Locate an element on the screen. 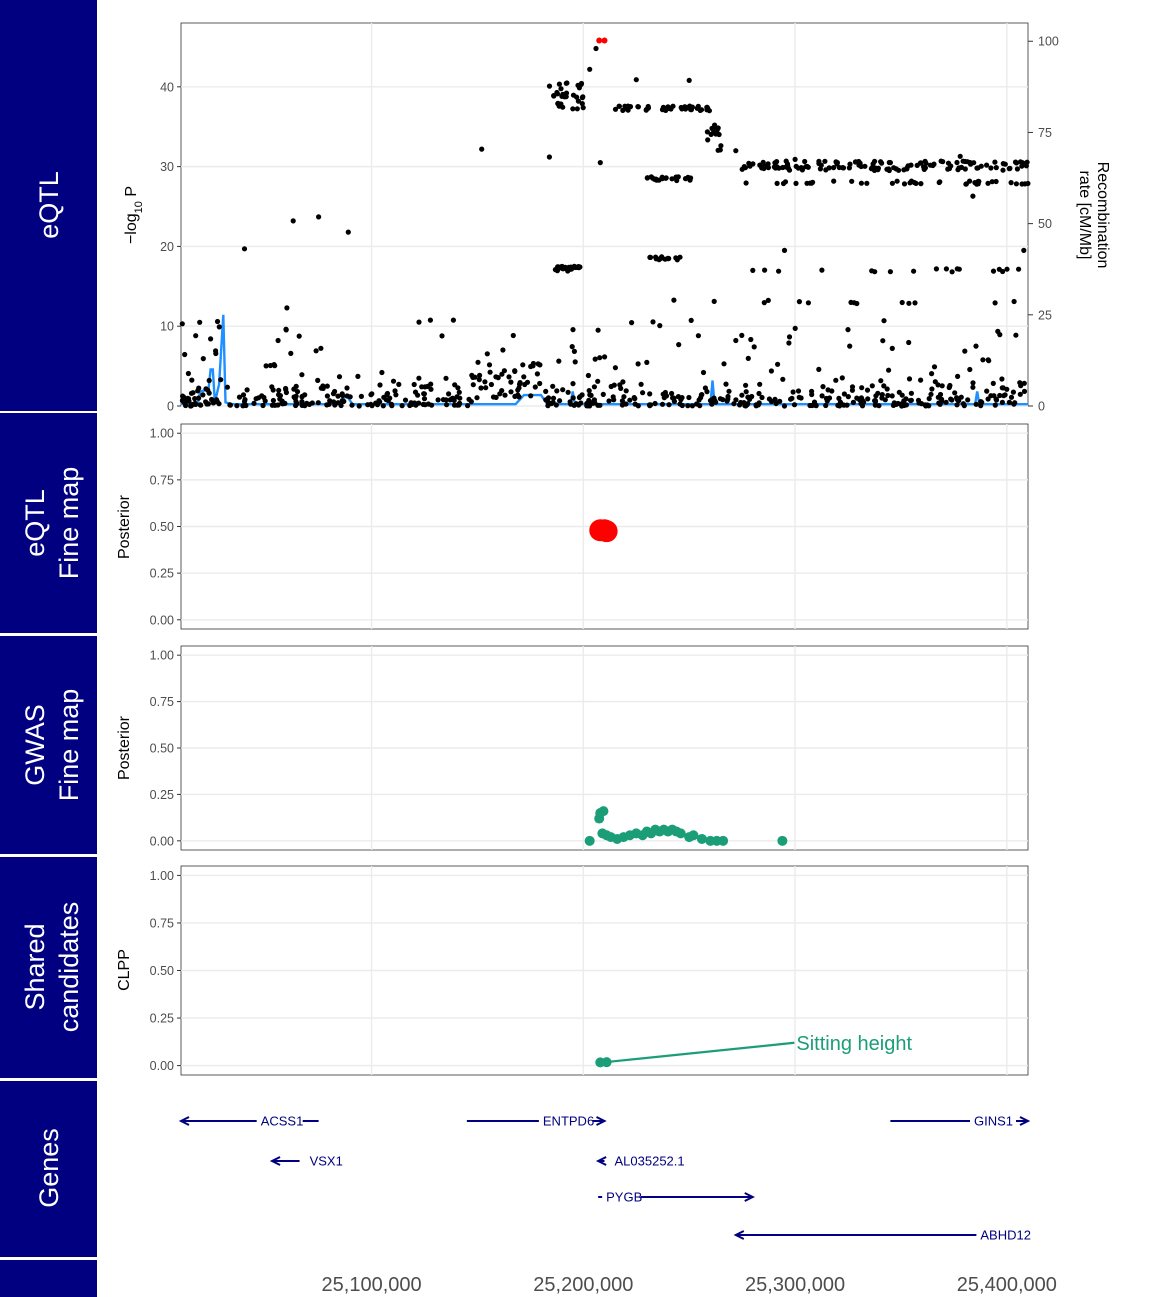  track-label-gwas-finemap-line1: GWAS is located at coordinates (35, 745).